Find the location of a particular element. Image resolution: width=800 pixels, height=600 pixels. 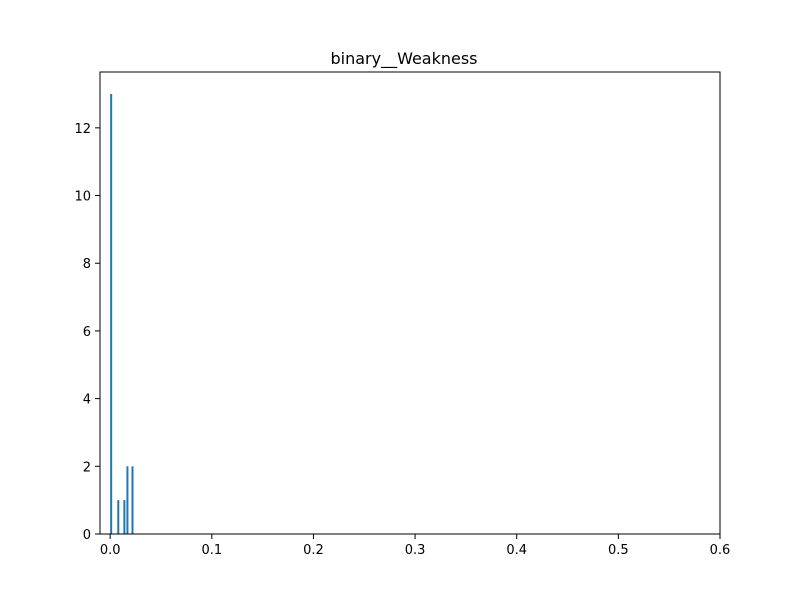

y-tick-label-6: 12 is located at coordinates (82, 129).